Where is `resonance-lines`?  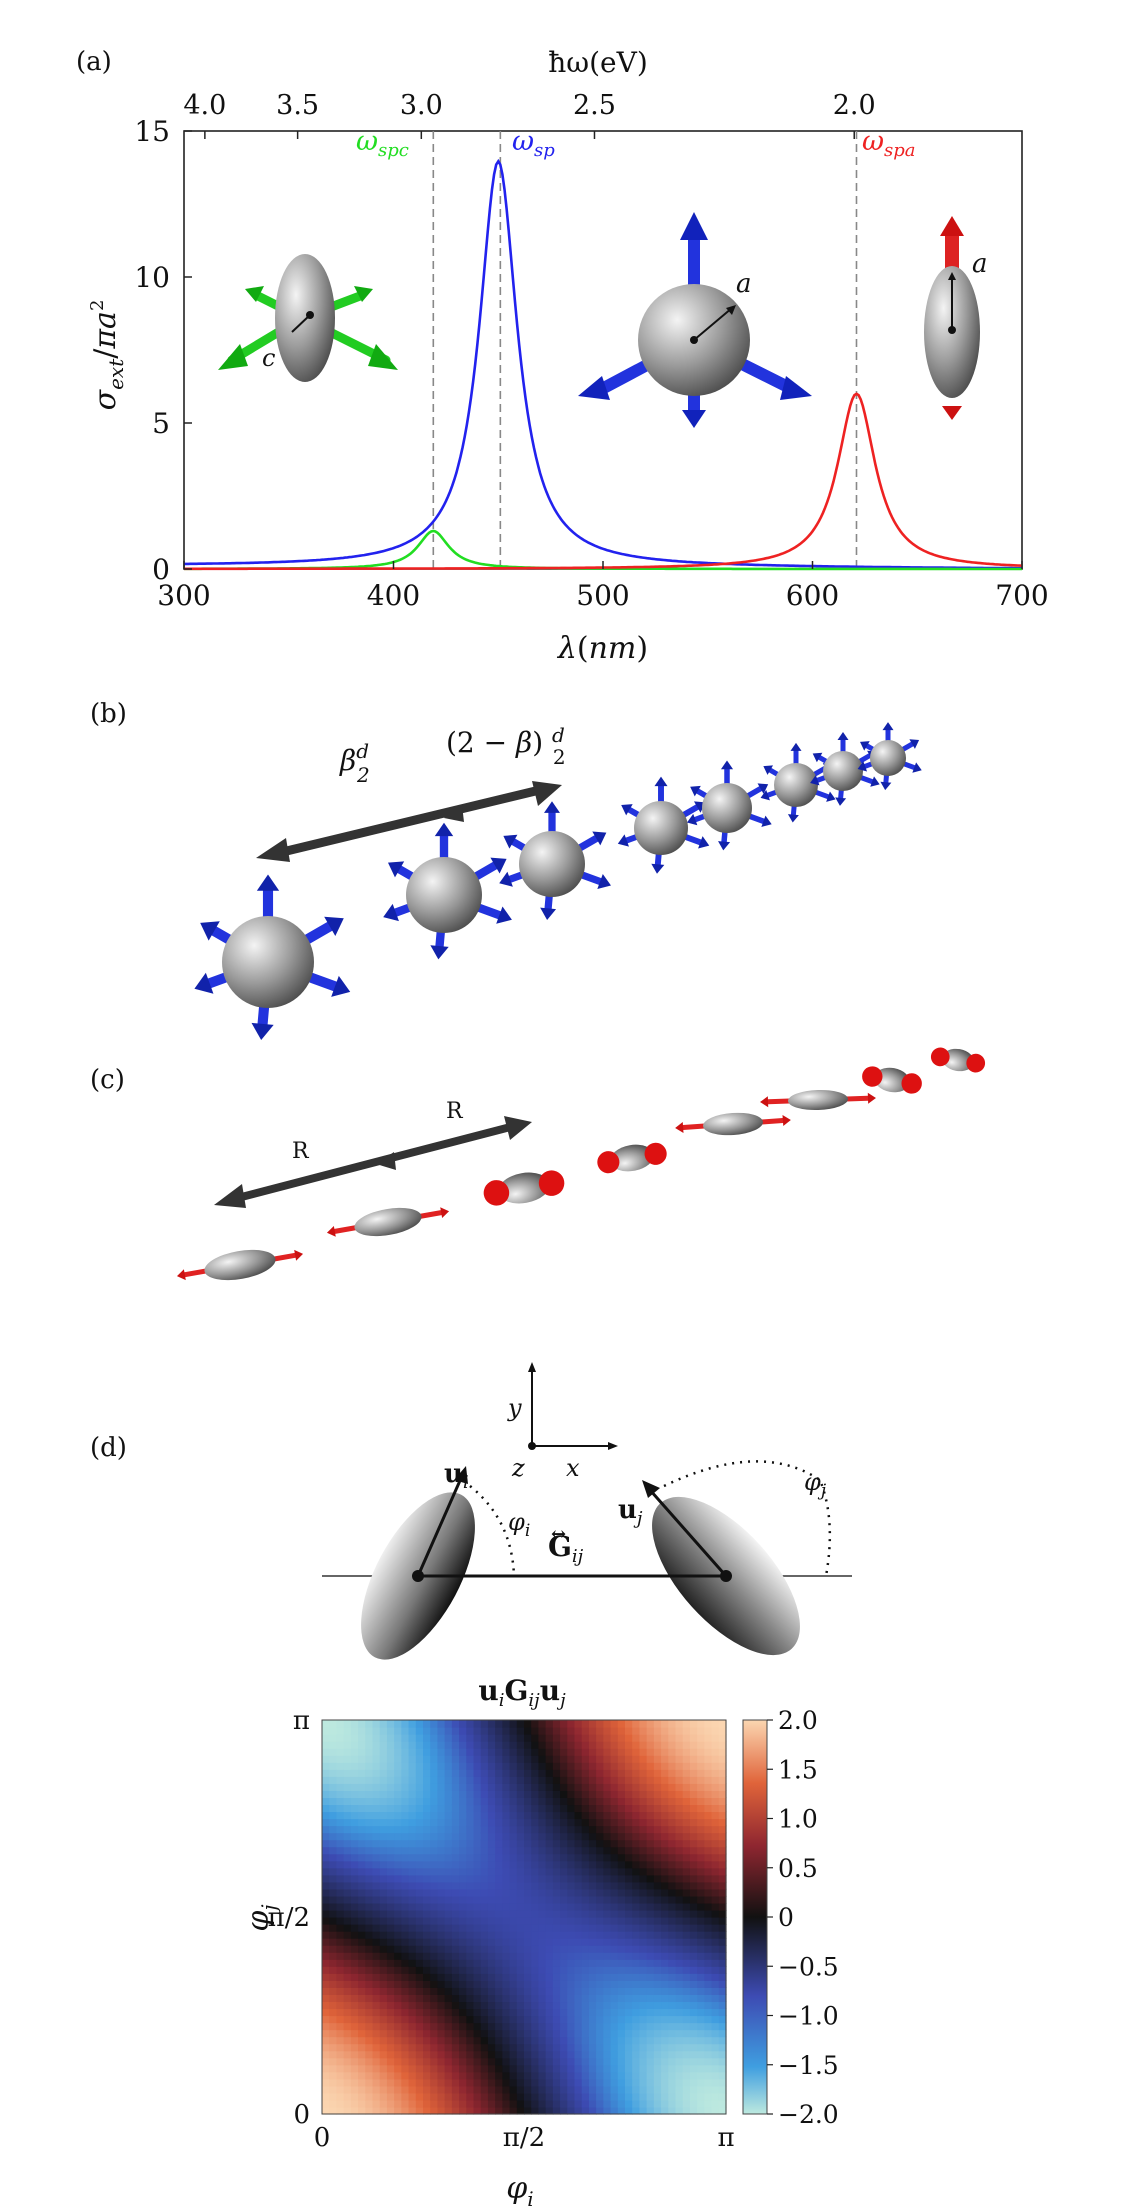 resonance-lines is located at coordinates (645, 350).